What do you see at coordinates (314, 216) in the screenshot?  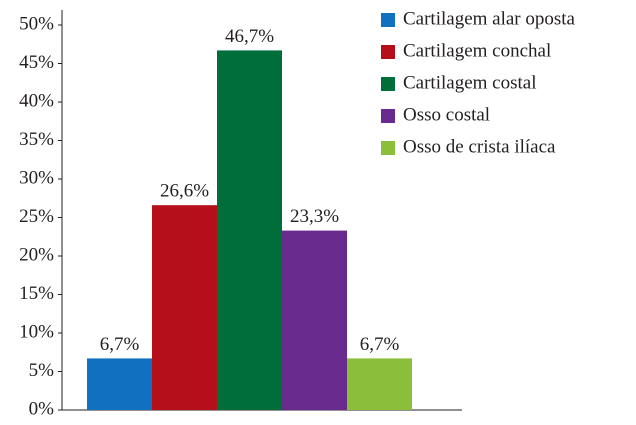 I see `data-label: 23,3%` at bounding box center [314, 216].